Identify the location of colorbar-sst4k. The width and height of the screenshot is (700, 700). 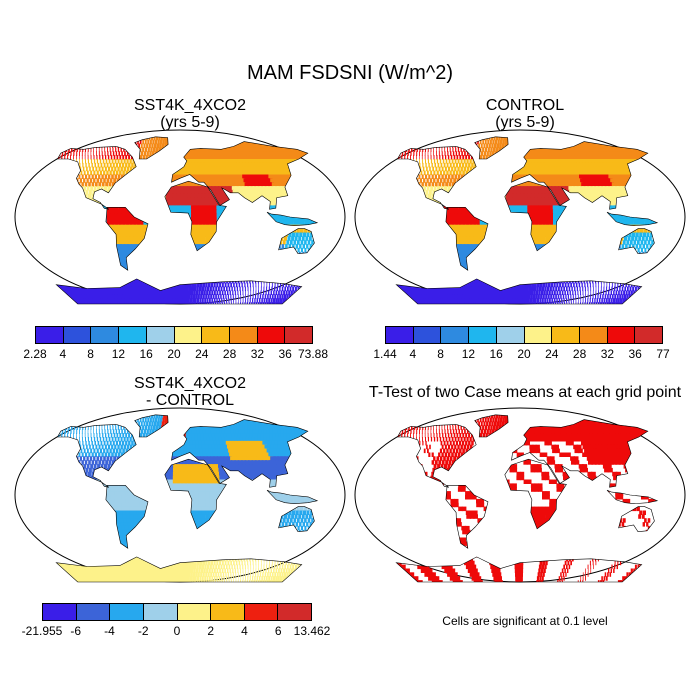
(174, 335).